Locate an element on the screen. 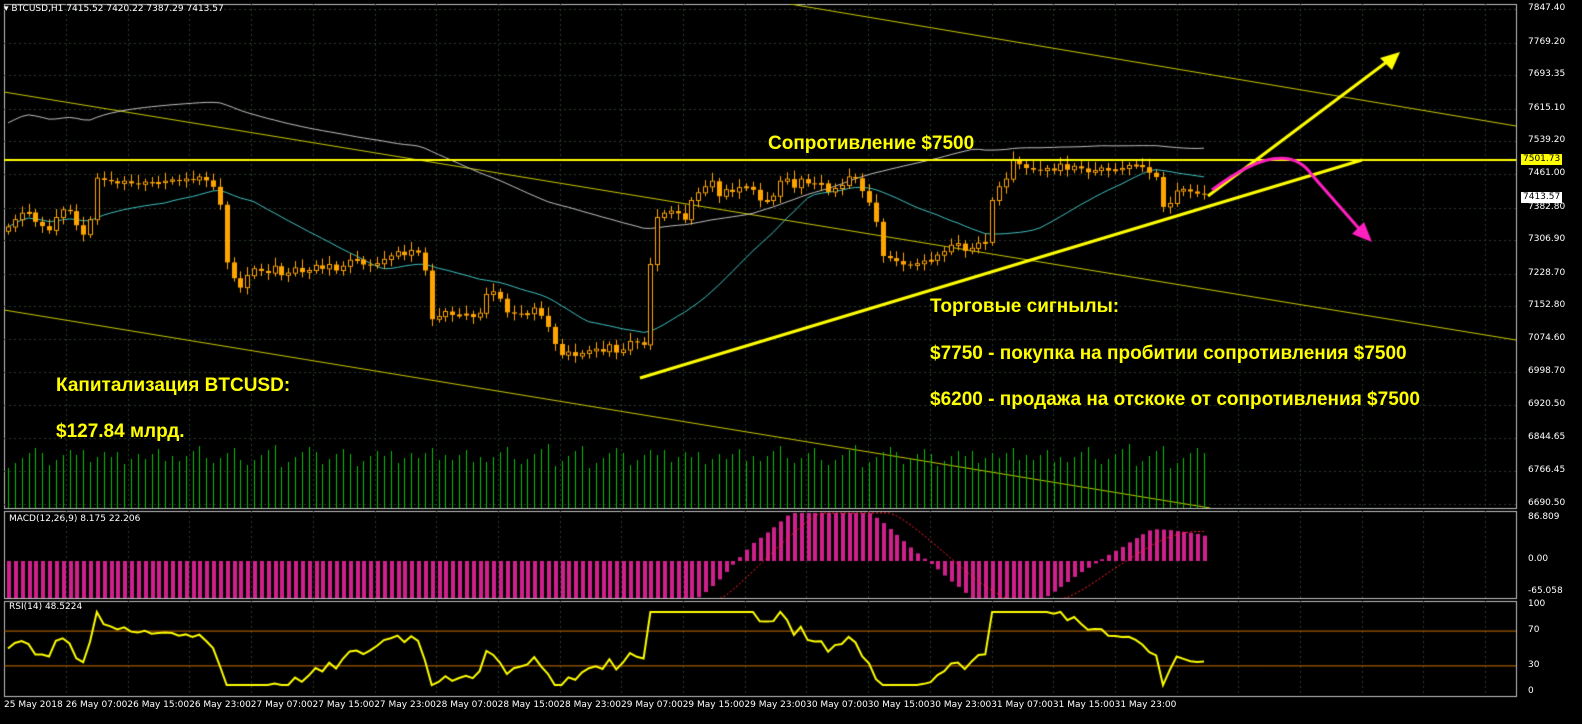 The height and width of the screenshot is (724, 1582). signals-title: Торговые сигнылы: is located at coordinates (1025, 306).